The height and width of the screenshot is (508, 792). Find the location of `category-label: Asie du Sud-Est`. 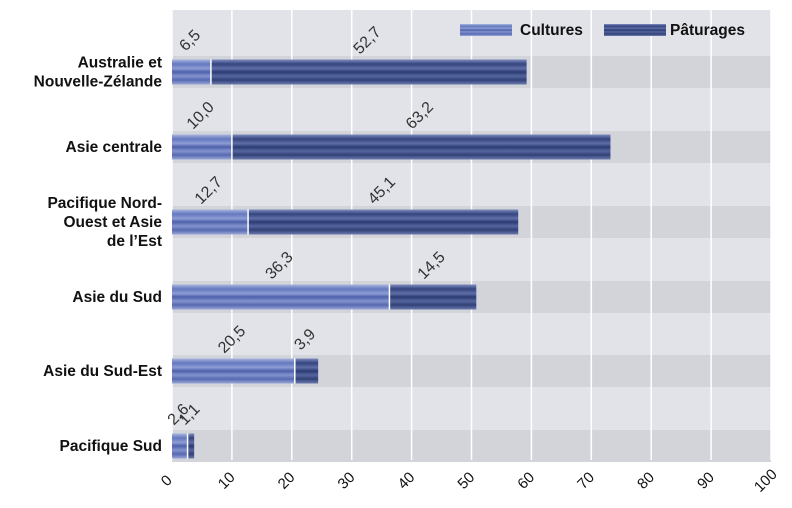

category-label: Asie du Sud-Est is located at coordinates (102, 371).